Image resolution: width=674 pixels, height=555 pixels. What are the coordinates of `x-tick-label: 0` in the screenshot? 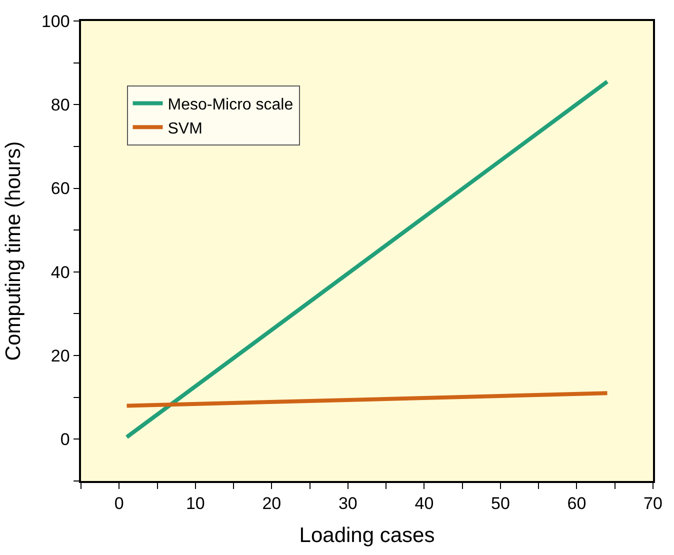 It's located at (119, 504).